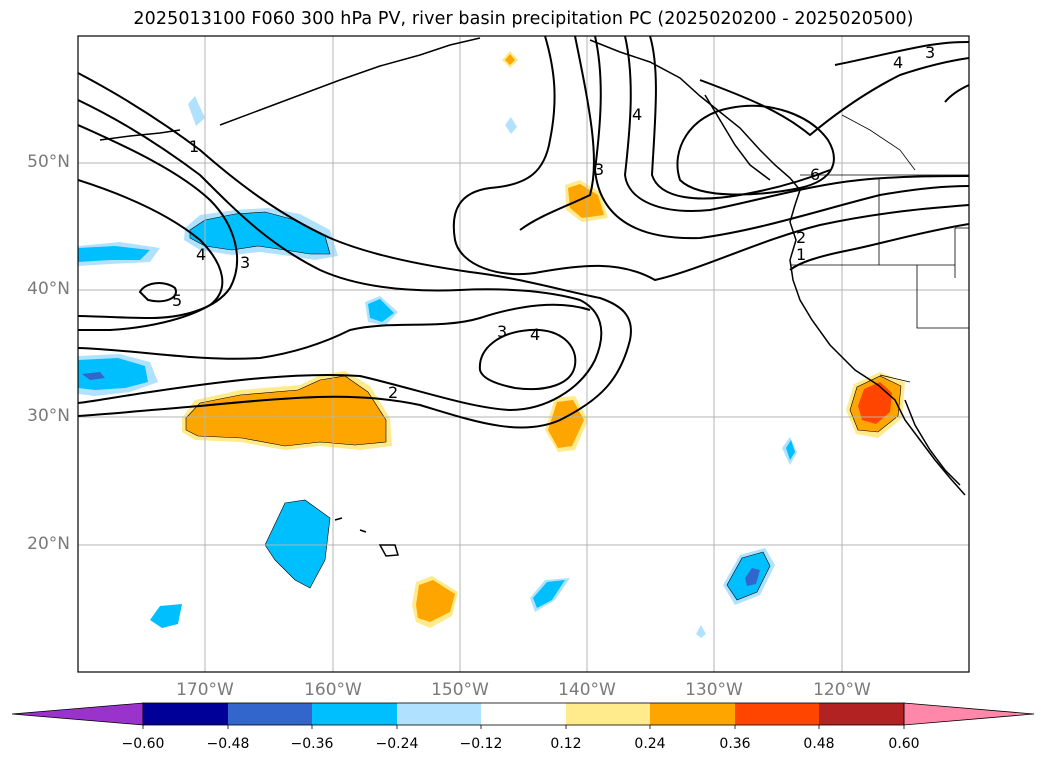 Image resolution: width=1047 pixels, height=765 pixels. Describe the element at coordinates (48, 289) in the screenshot. I see `lat-tick-label: 40°N` at that location.